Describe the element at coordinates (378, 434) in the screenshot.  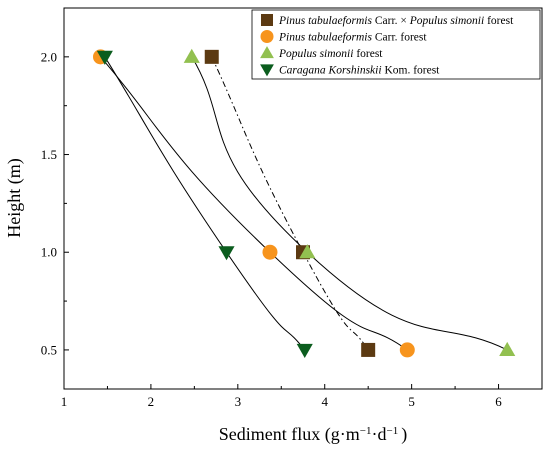
I see `x-axis-title-mid: ·d` at that location.